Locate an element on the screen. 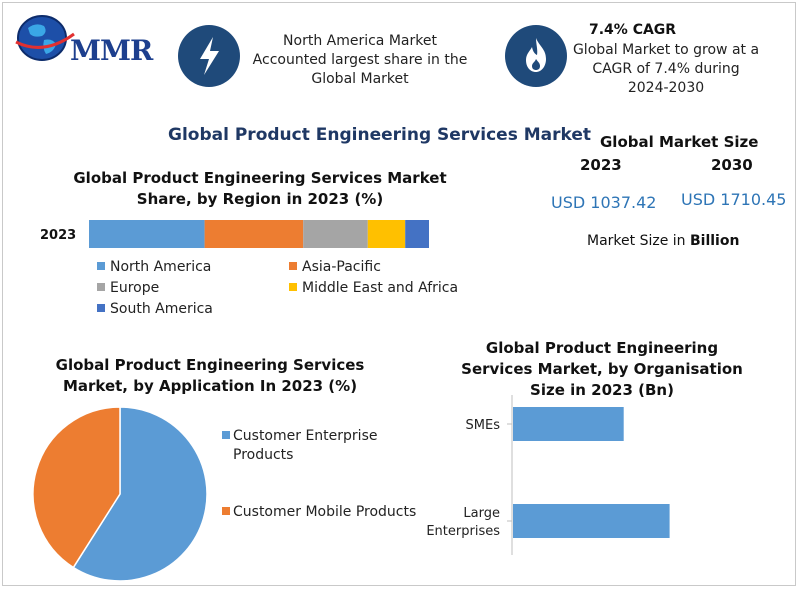 This screenshot has width=800, height=590. legend-label: Middle East and Africa is located at coordinates (380, 288).